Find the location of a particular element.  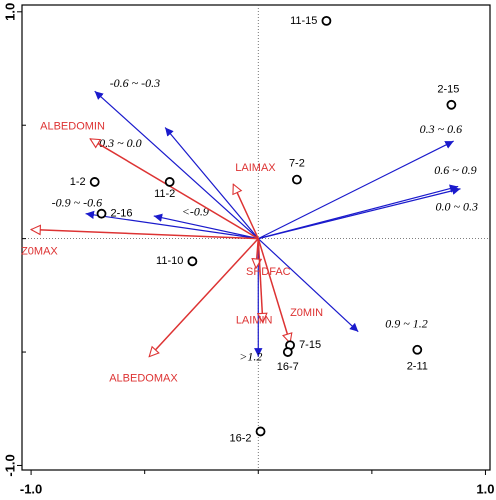

sample-label: 1-2 is located at coordinates (78, 182).